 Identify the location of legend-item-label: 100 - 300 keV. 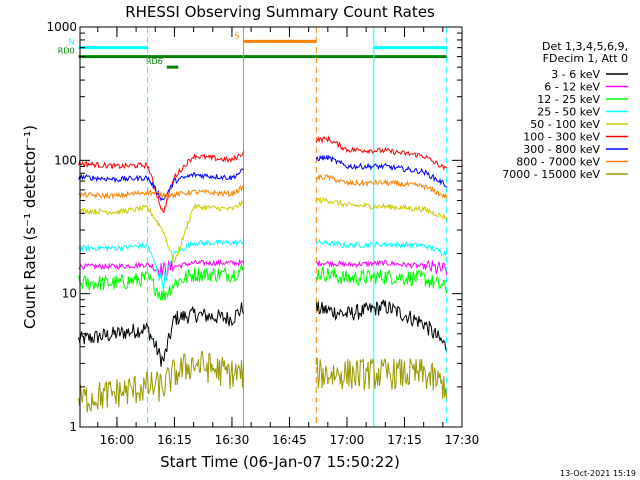
(561, 137).